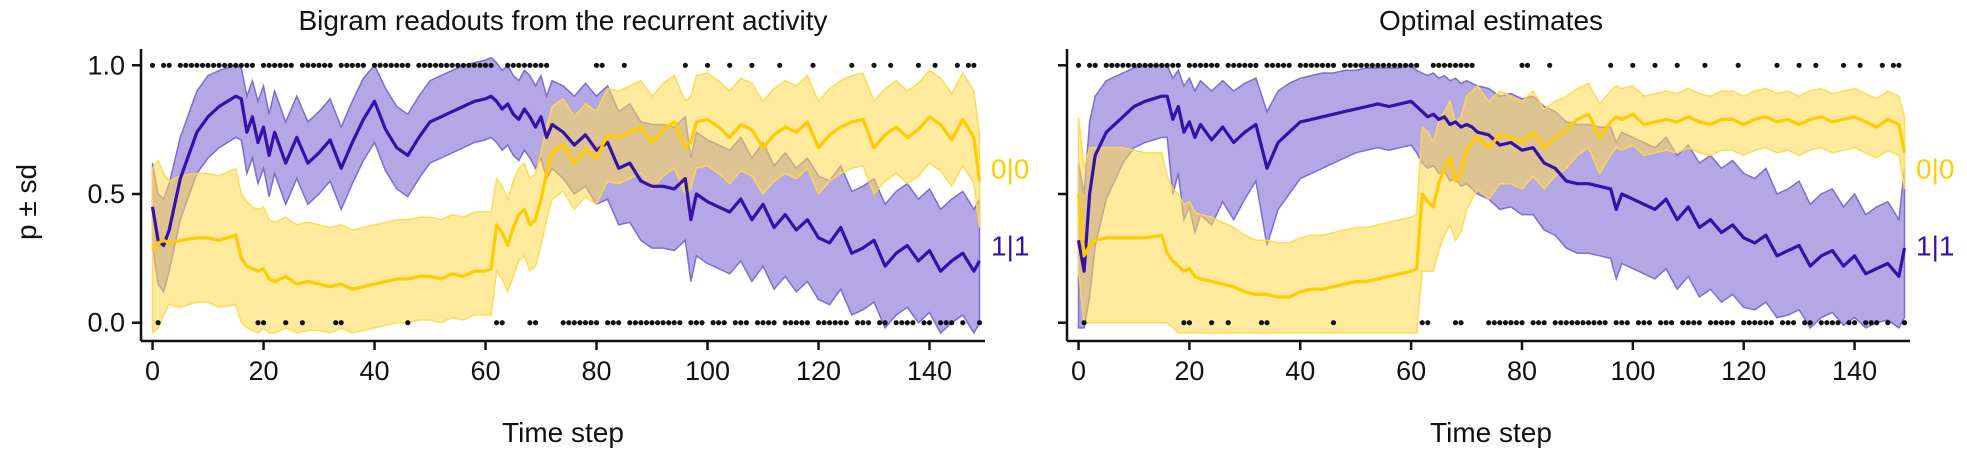  Describe the element at coordinates (1491, 432) in the screenshot. I see `x-axis-label: Time step` at that location.